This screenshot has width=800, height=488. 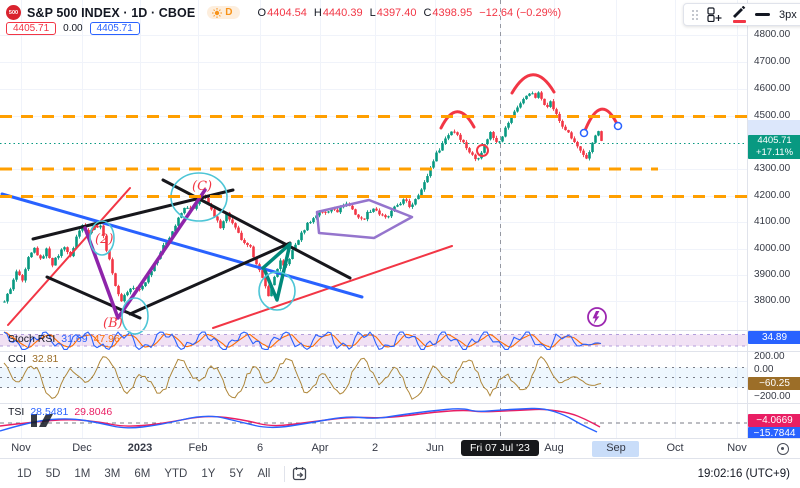 I want to click on drag-handle-icon, so click(x=695, y=14).